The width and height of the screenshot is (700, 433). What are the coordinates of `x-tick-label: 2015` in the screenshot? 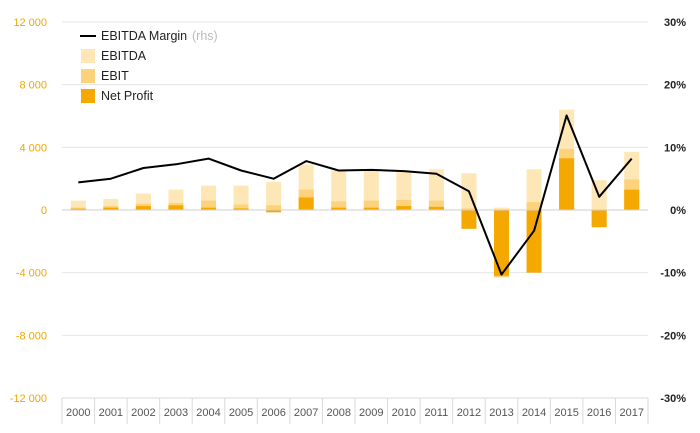 It's located at (566, 413).